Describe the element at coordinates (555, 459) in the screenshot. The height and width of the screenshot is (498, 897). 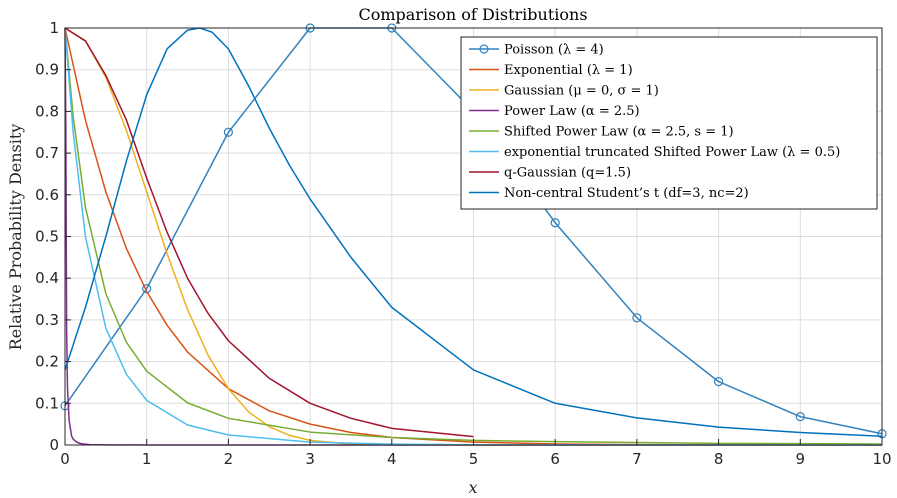
I see `x-tick-label: 6` at that location.